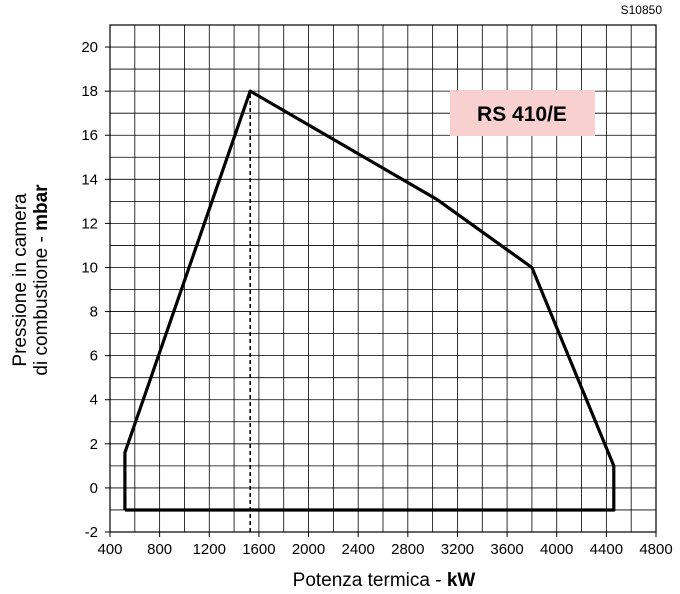 This screenshot has width=680, height=594. I want to click on y-tick-label: 18, so click(89, 91).